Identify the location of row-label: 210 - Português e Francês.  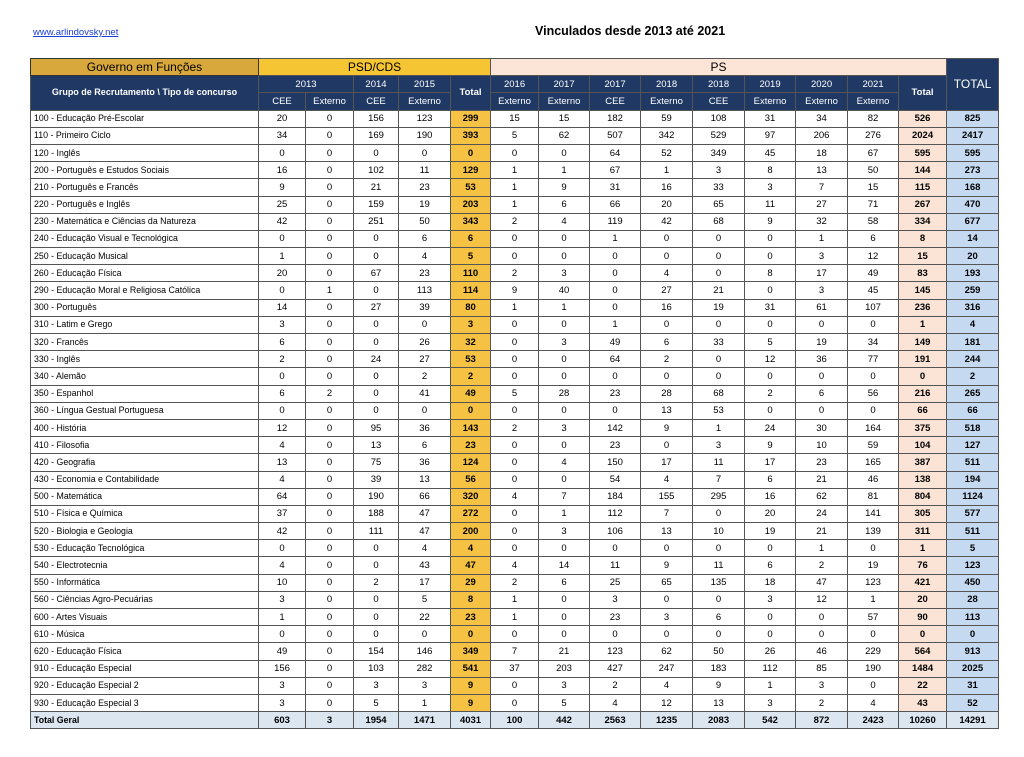
(144, 187).